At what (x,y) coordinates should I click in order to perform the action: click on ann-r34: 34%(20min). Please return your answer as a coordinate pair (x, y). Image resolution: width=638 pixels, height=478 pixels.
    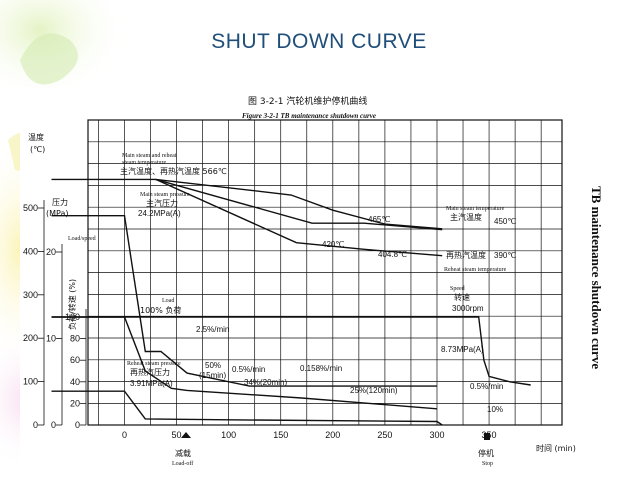
    Looking at the image, I should click on (265, 382).